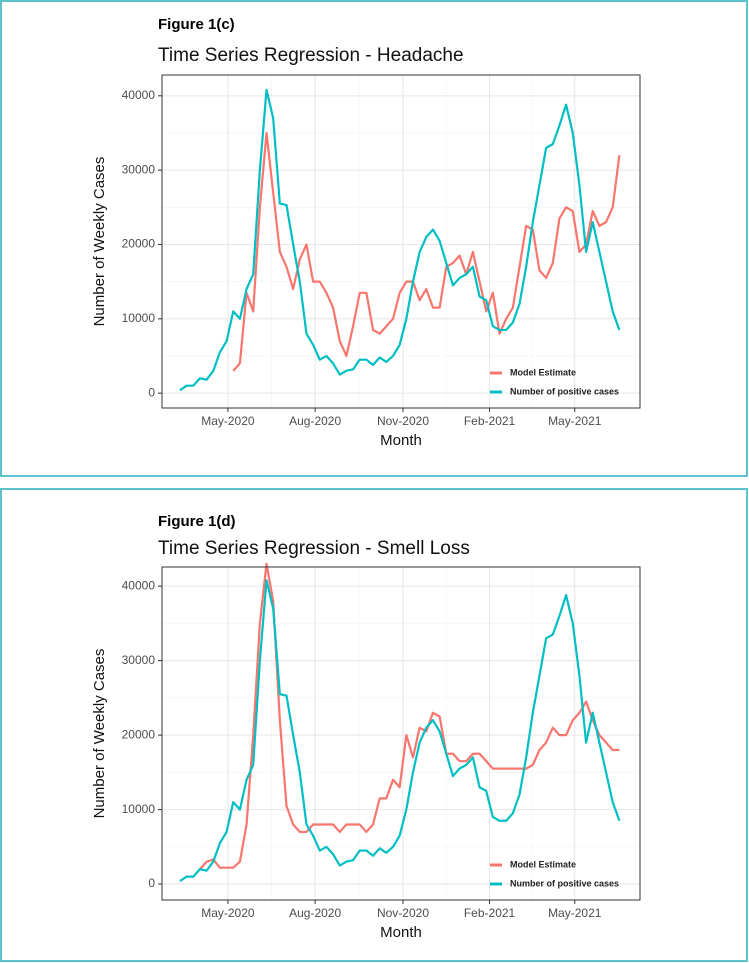  Describe the element at coordinates (311, 55) in the screenshot. I see `chart-title: Time Series Regression - Headache` at that location.